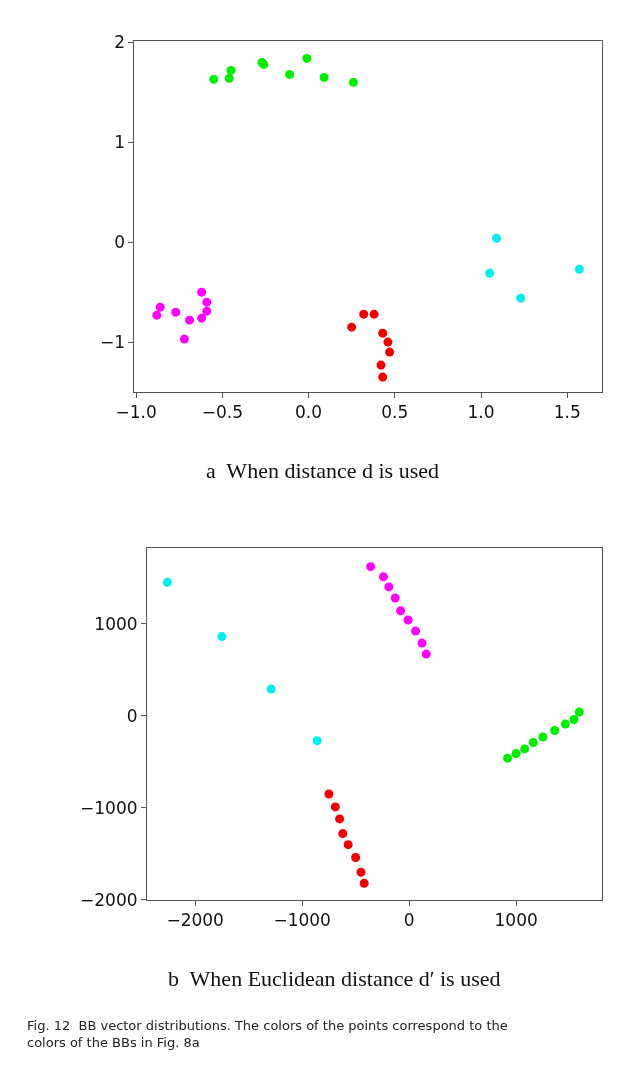  I want to click on caption: Fig. 12 BB vector distributions. The colors of the points correspond to the colors of the BBs in Fig. 8a, so click(267, 1034).